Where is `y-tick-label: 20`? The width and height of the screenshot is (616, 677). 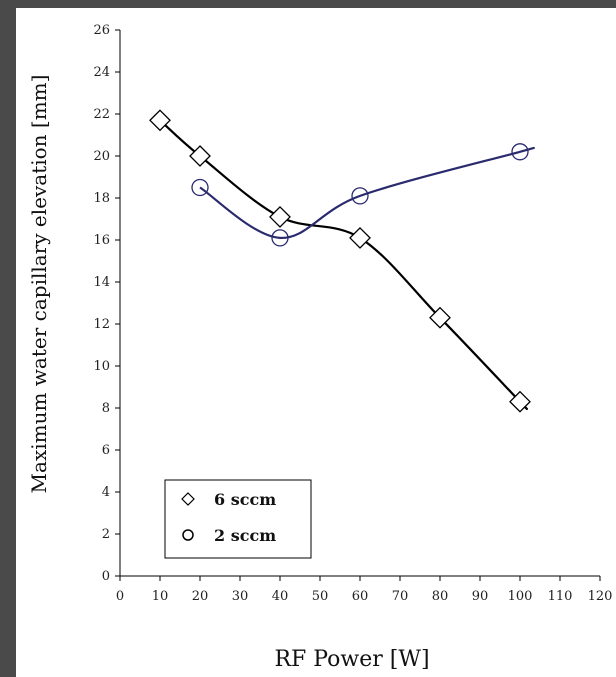
y-tick-label: 20 is located at coordinates (101, 156).